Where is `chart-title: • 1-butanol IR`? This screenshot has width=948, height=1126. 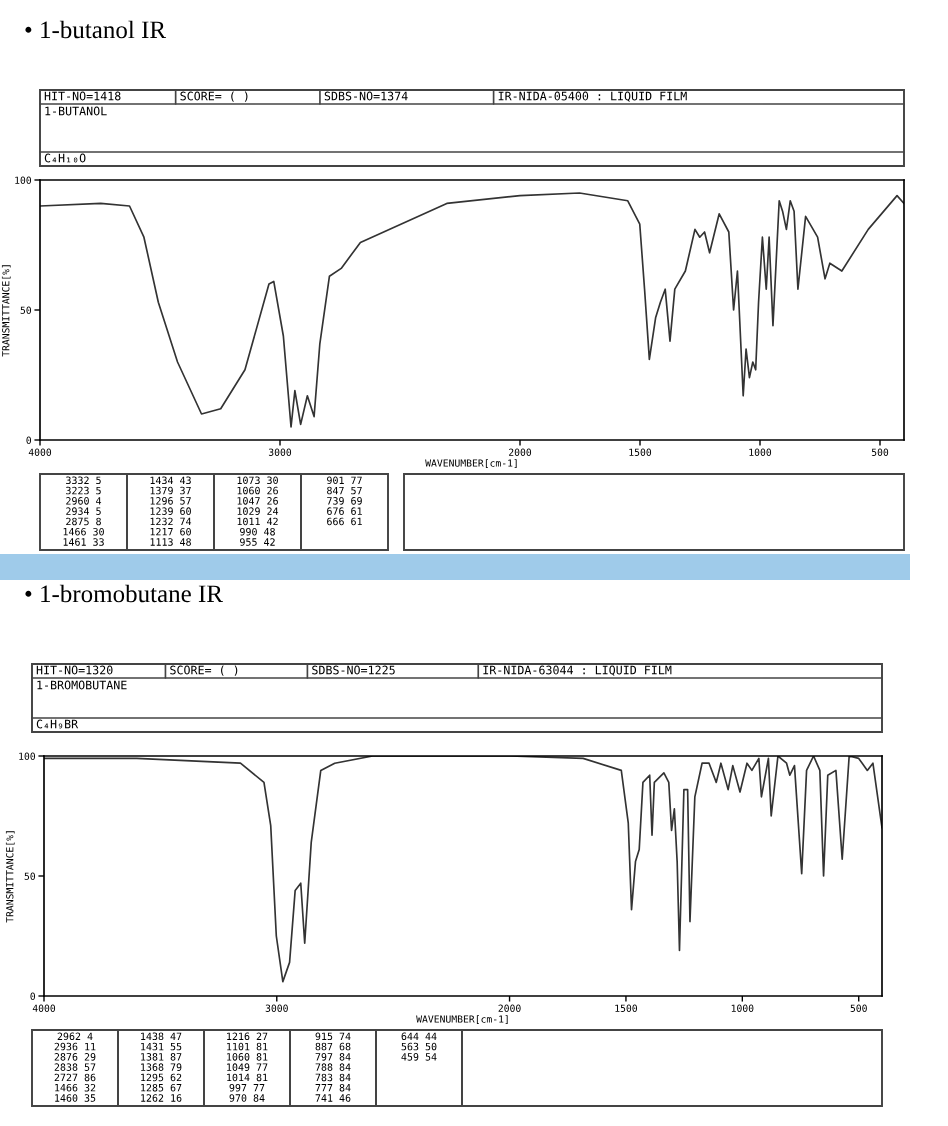 chart-title: • 1-butanol IR is located at coordinates (96, 29).